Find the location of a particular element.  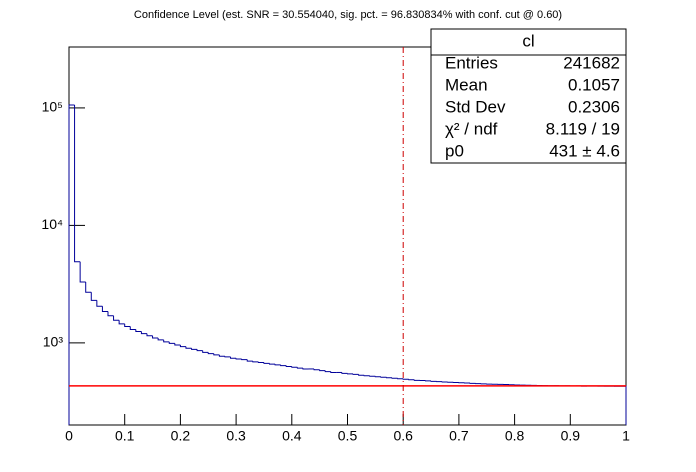

stats-key: Std Dev is located at coordinates (475, 106).